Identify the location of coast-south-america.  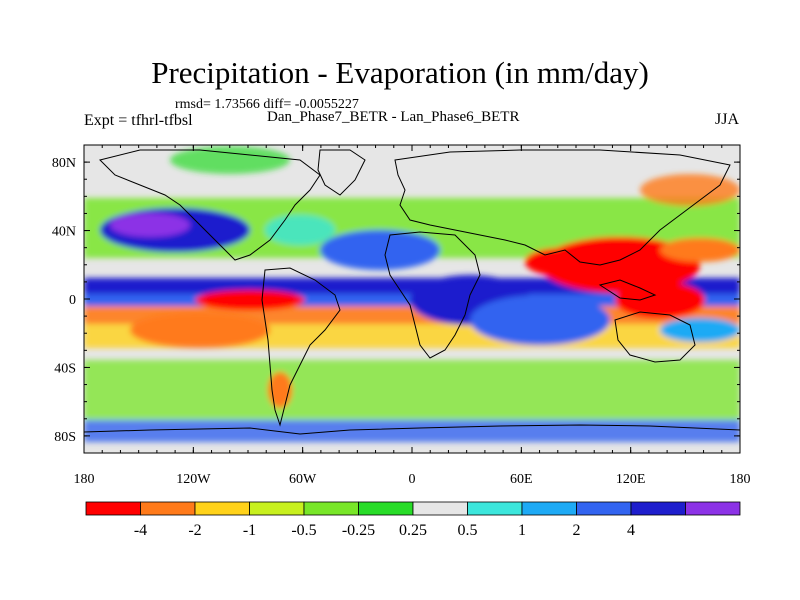
(301, 347).